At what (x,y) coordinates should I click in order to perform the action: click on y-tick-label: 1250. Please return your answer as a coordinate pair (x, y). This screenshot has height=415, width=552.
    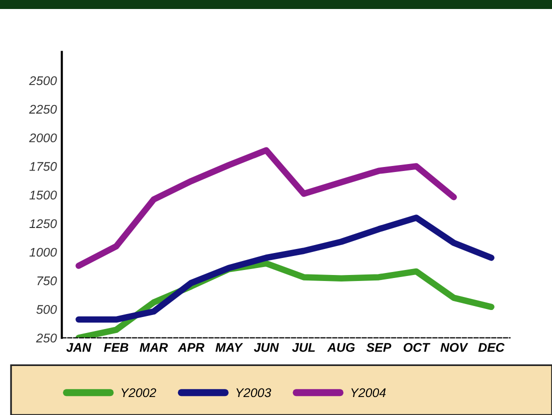
    Looking at the image, I should click on (43, 223).